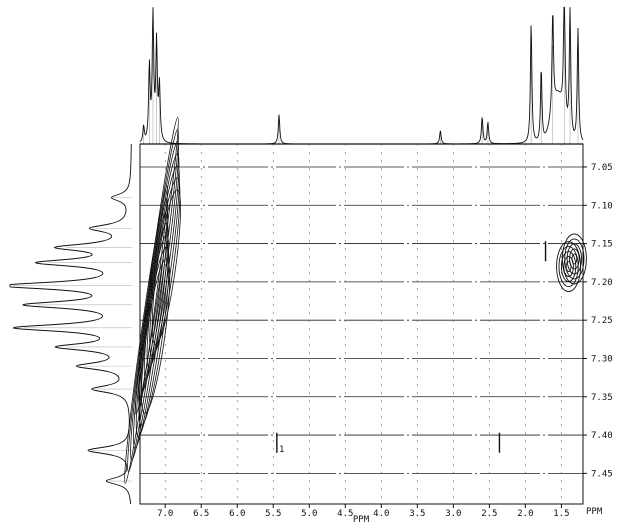 This screenshot has width=623, height=524. What do you see at coordinates (417, 514) in the screenshot?
I see `x-tick-label: 3.5` at bounding box center [417, 514].